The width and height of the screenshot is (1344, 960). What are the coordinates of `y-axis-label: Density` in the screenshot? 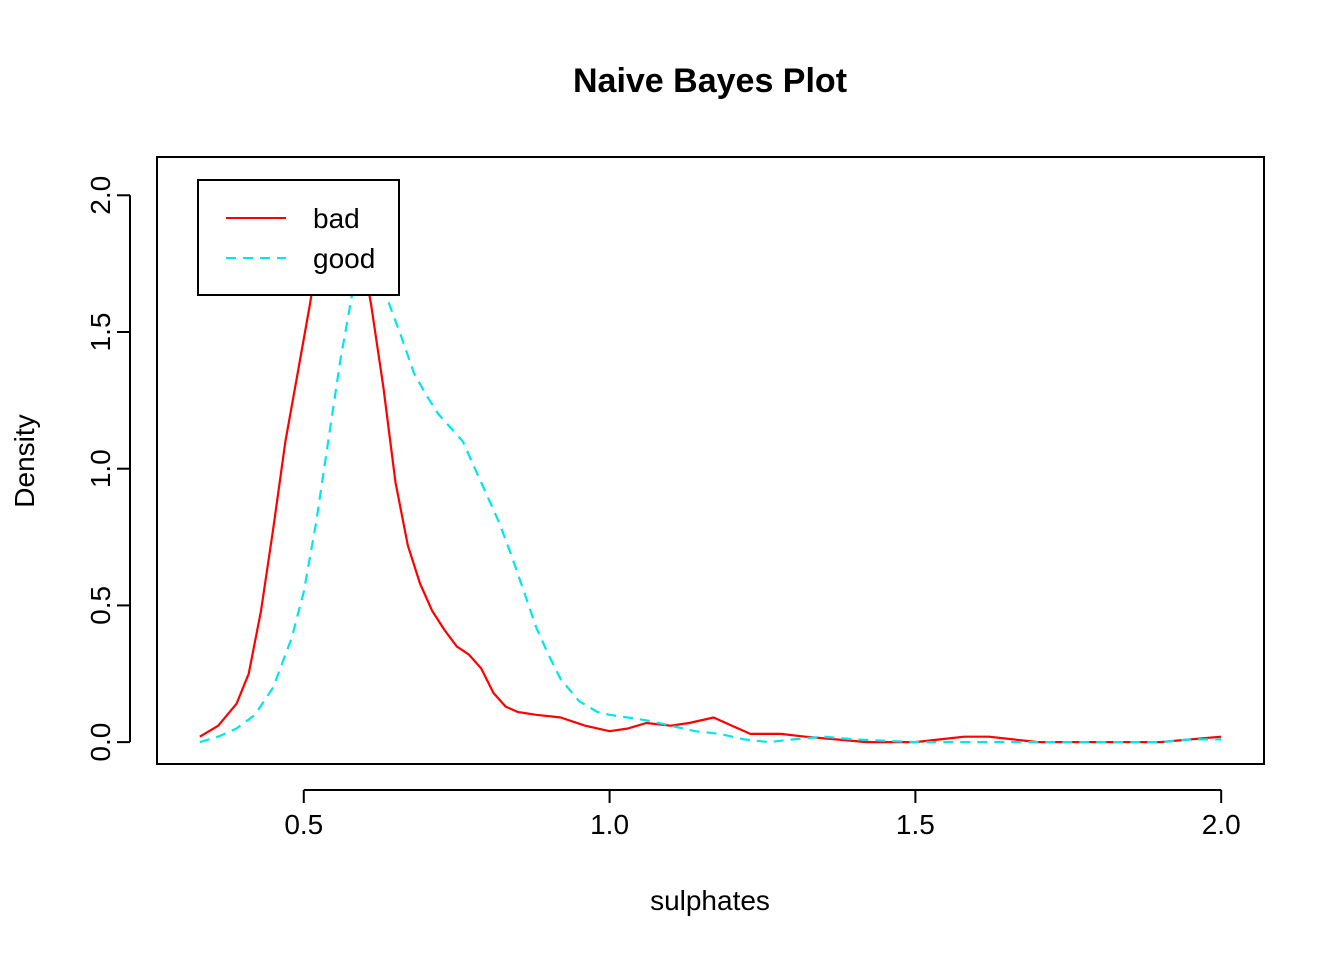 It's located at (24, 460).